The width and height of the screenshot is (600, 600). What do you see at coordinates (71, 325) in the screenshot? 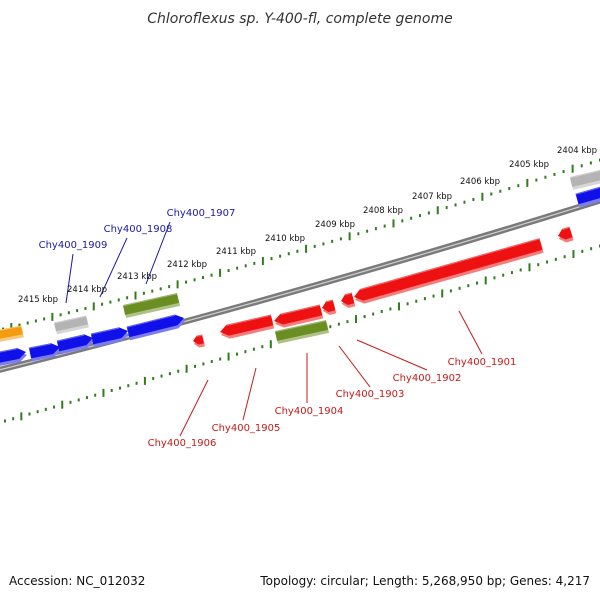
I see `gene-grey-1909` at bounding box center [71, 325].